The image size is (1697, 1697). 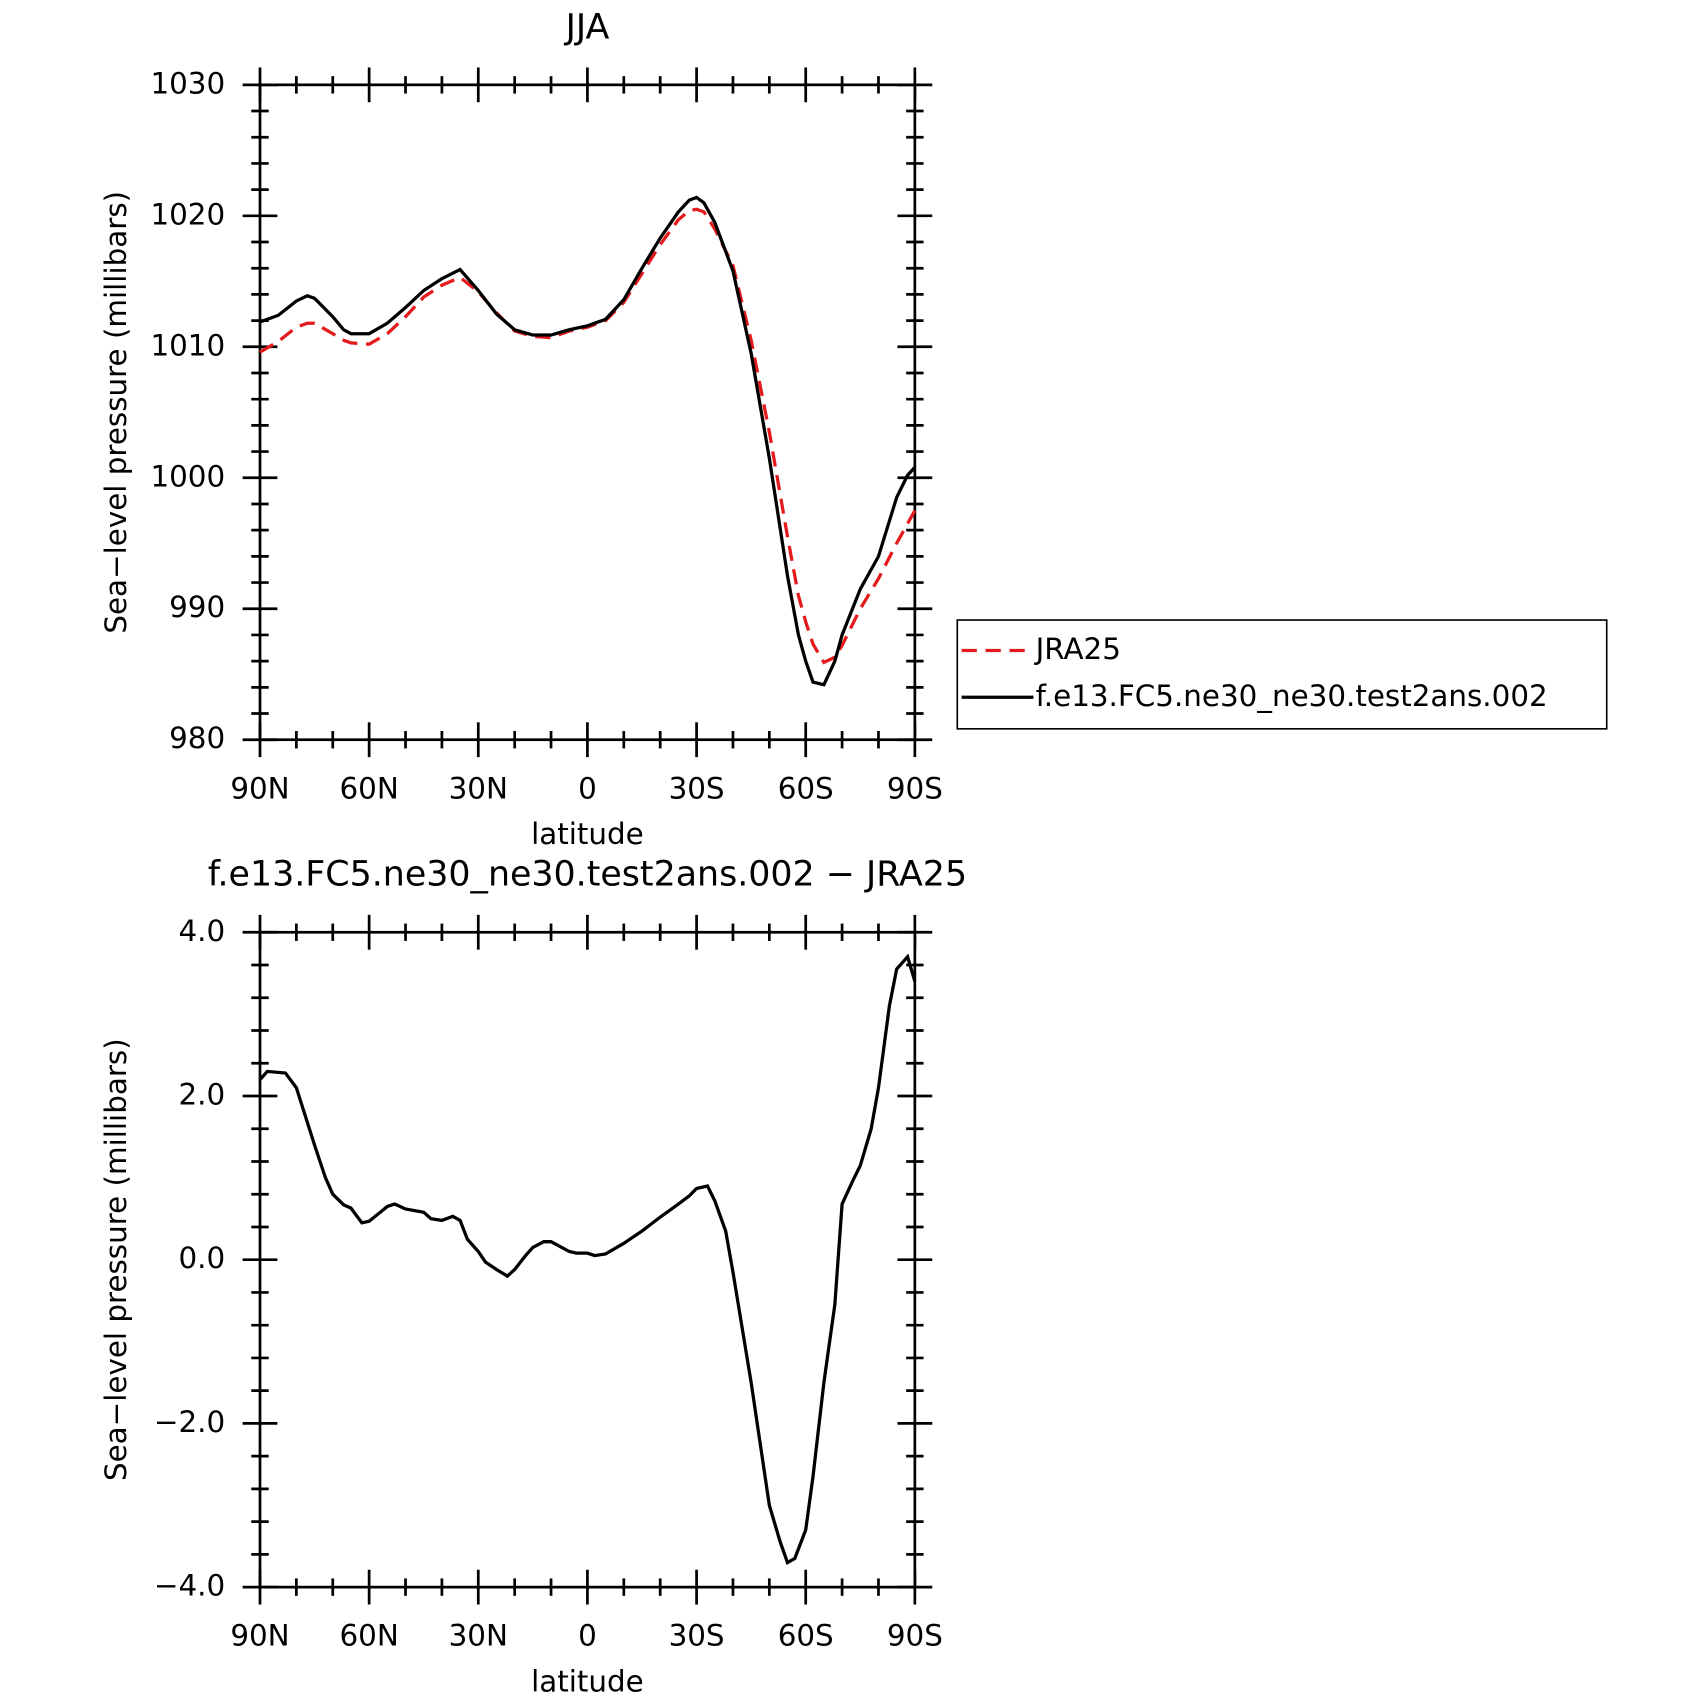 I want to click on y-tick-label: 1010, so click(x=187, y=345).